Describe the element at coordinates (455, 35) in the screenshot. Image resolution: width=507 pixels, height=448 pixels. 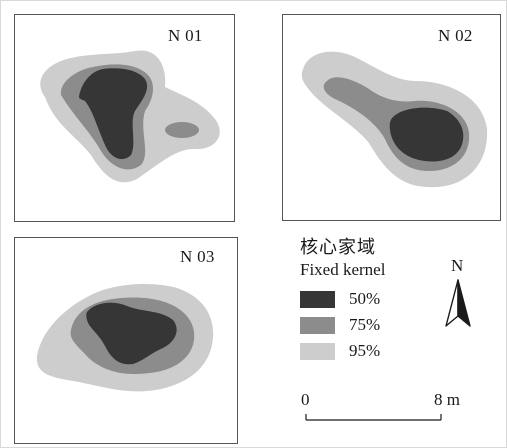
I see `panel-label-n02: N 02` at that location.